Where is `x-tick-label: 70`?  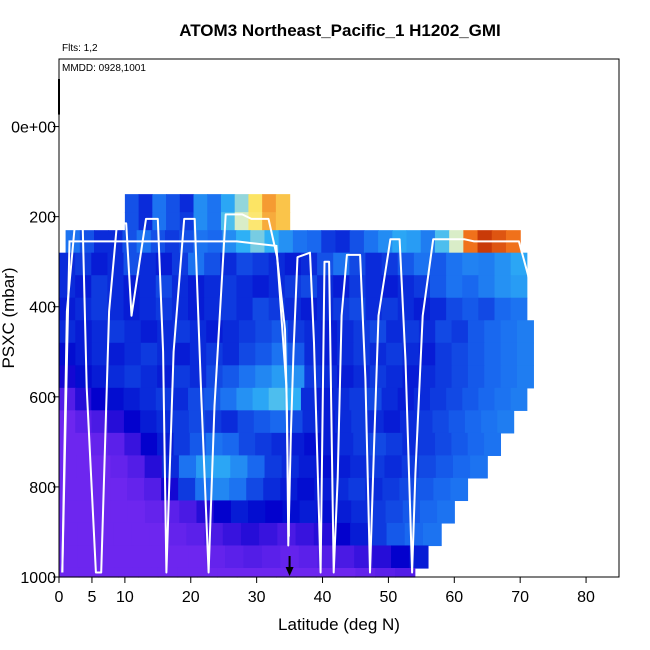
x-tick-label: 70 is located at coordinates (520, 597).